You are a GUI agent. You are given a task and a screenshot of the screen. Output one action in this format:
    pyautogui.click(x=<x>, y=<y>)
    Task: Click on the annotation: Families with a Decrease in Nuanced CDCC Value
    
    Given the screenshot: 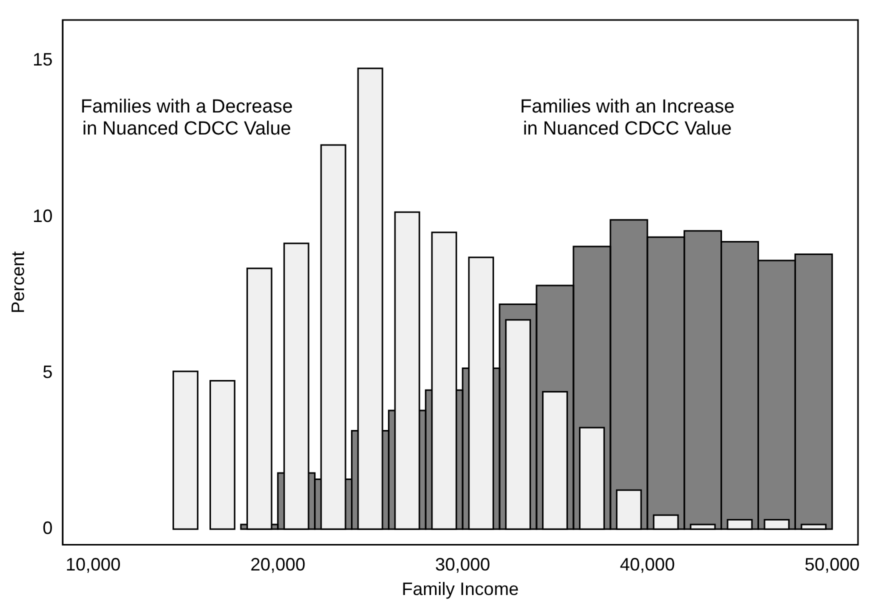 What is the action you would take?
    pyautogui.click(x=186, y=118)
    